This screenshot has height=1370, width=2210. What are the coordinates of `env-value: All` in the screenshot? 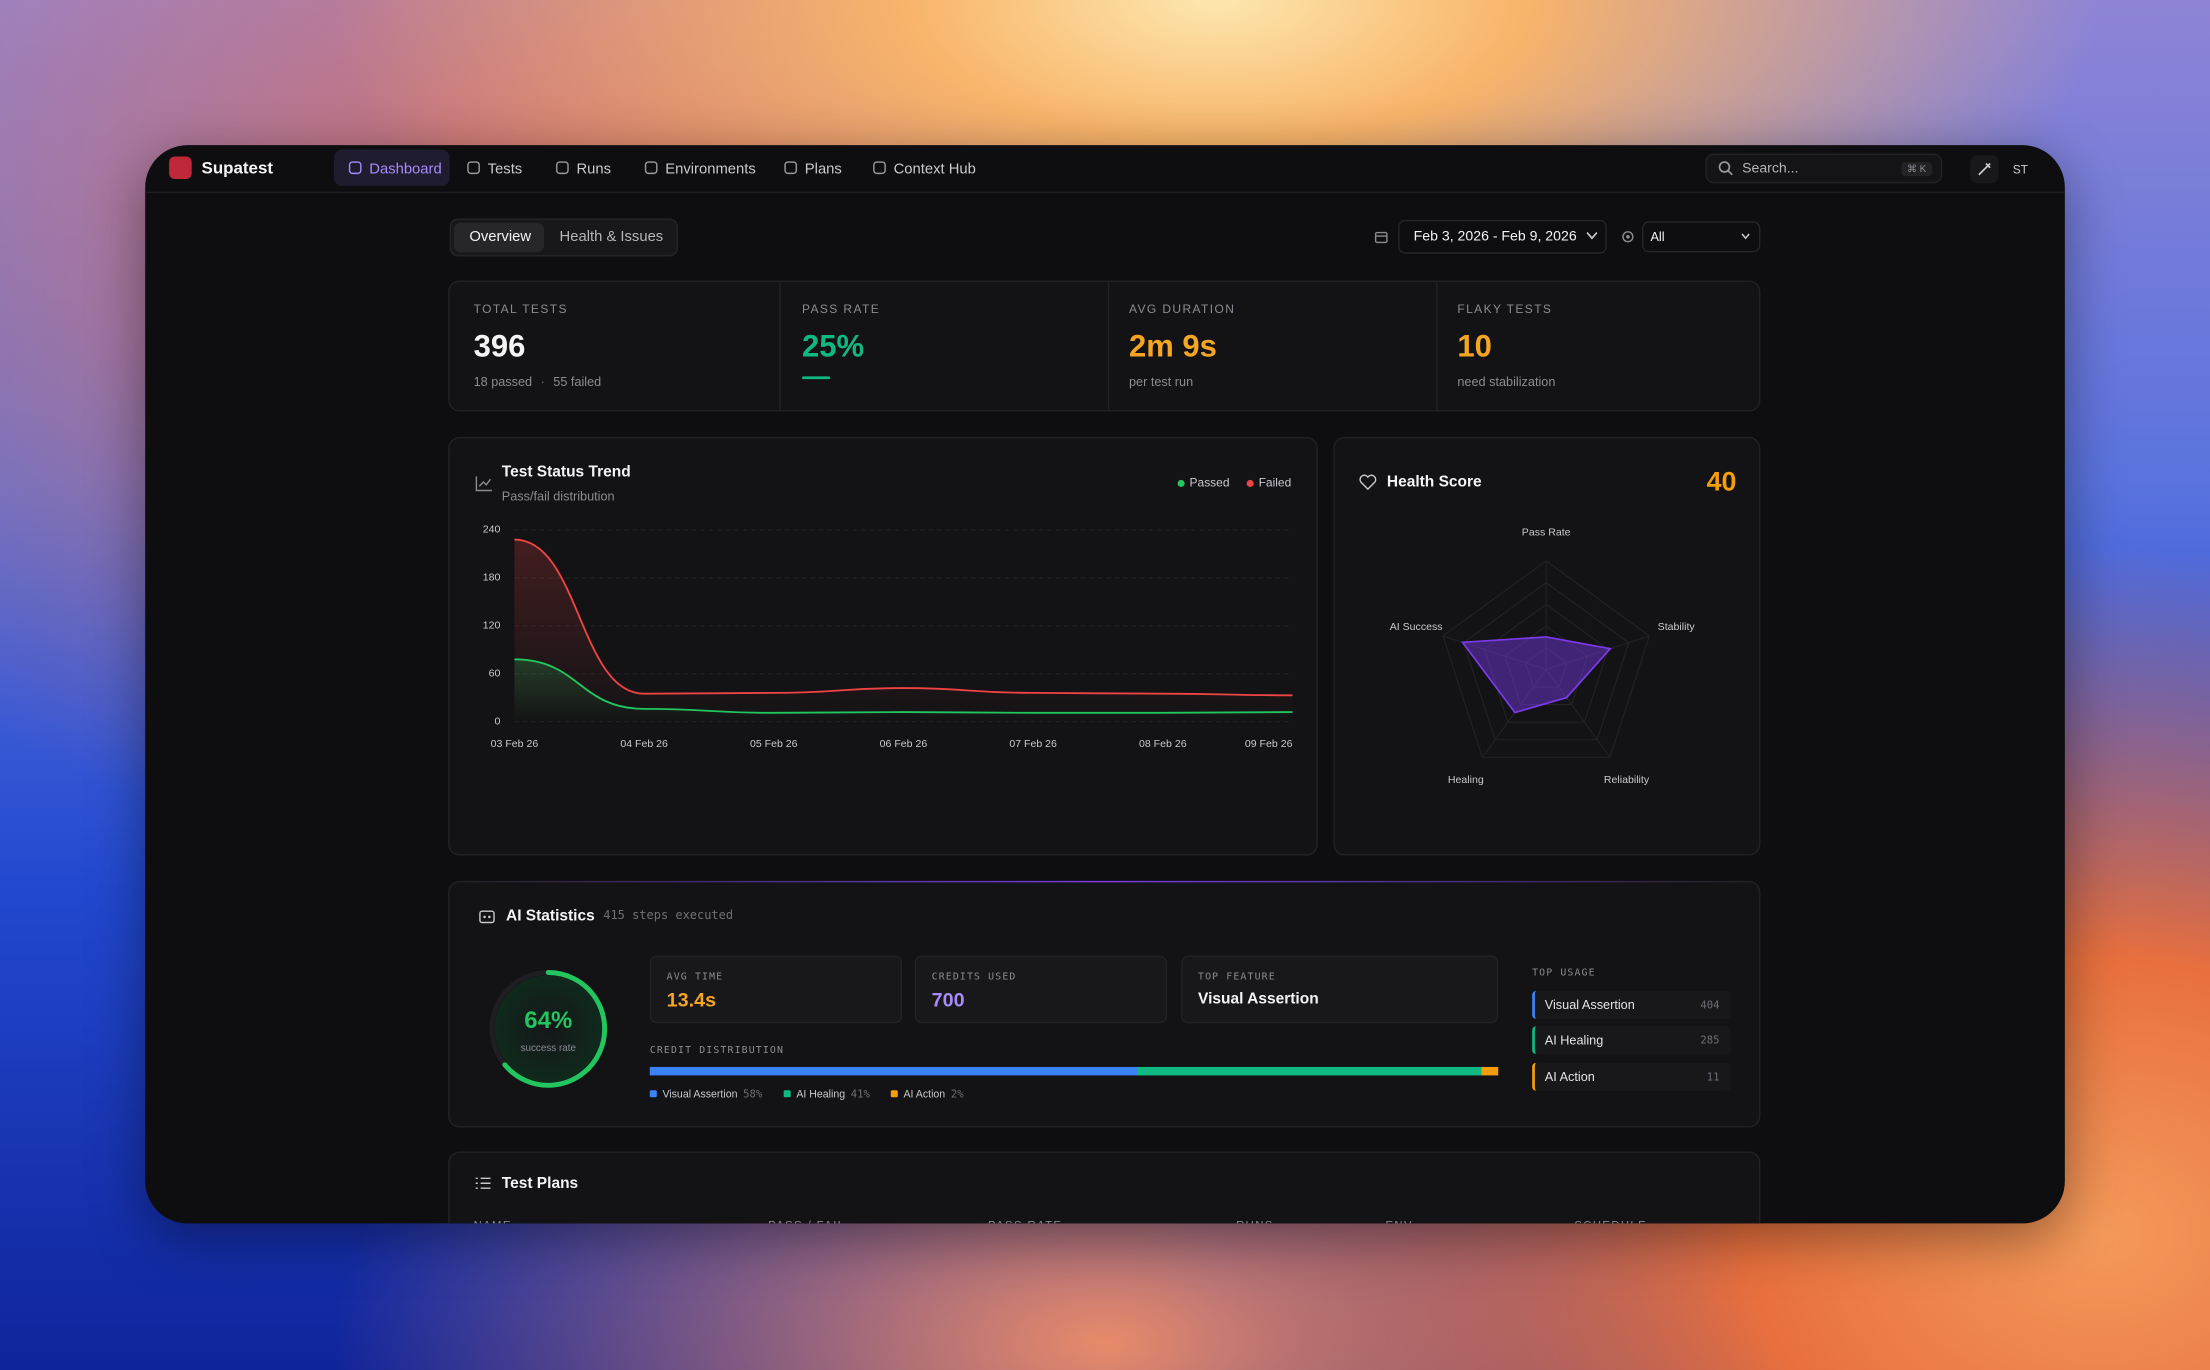 It's located at (1657, 236).